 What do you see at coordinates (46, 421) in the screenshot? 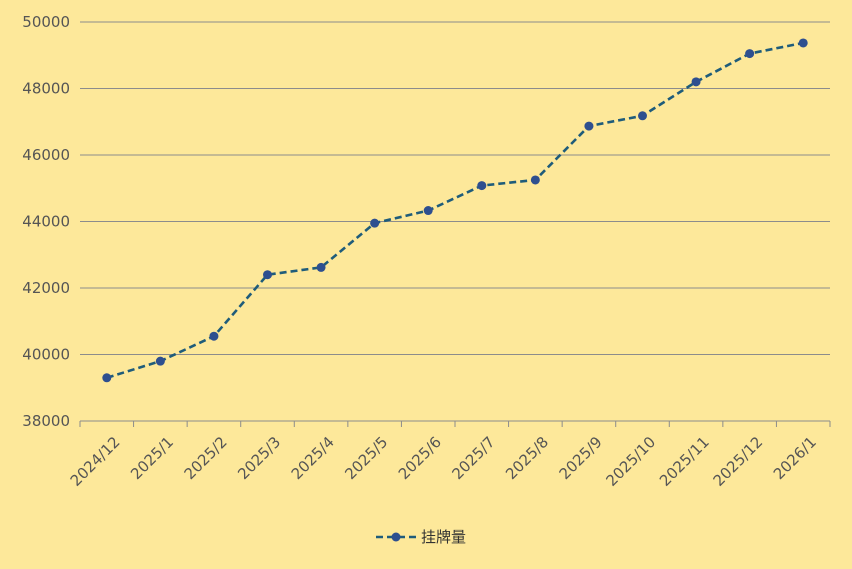
I see `y-tick-label: 38000` at bounding box center [46, 421].